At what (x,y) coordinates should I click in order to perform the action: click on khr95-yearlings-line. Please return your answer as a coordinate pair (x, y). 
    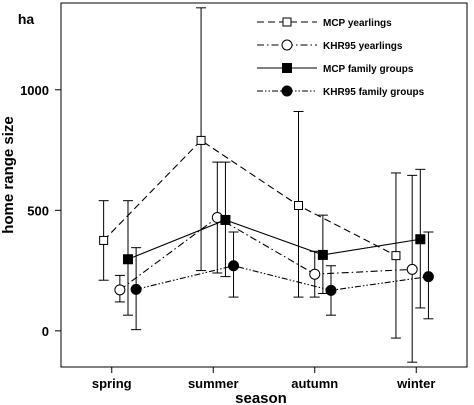
    Looking at the image, I should click on (266, 253).